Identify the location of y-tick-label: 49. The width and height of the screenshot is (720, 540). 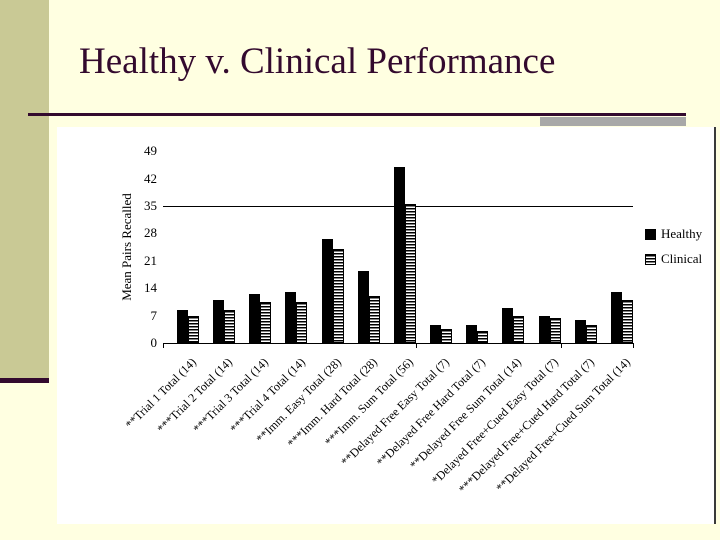
(150, 151).